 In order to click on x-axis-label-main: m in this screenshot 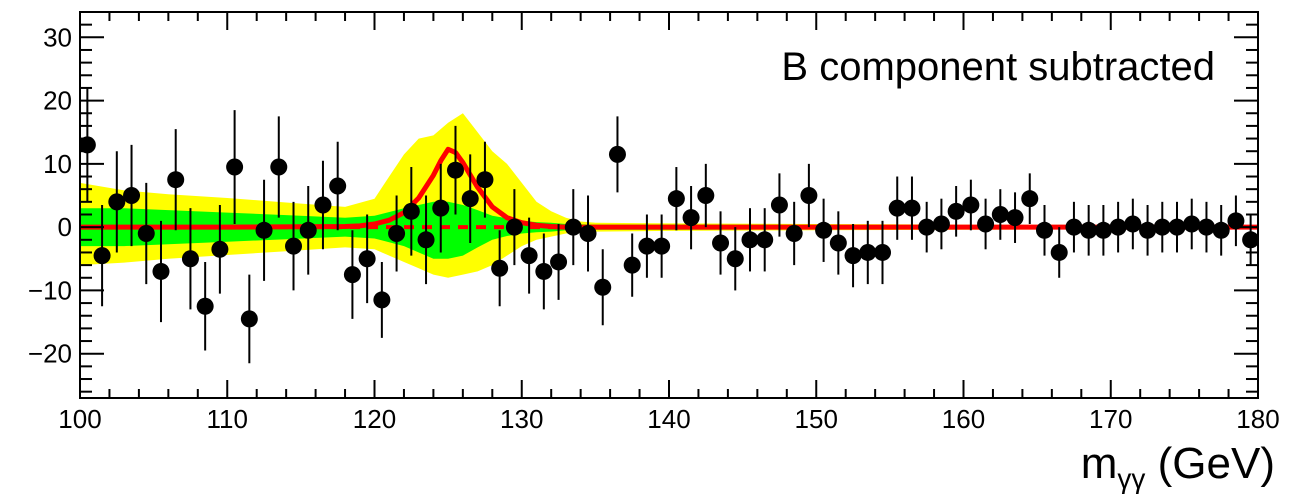, I will do `click(1099, 463)`.